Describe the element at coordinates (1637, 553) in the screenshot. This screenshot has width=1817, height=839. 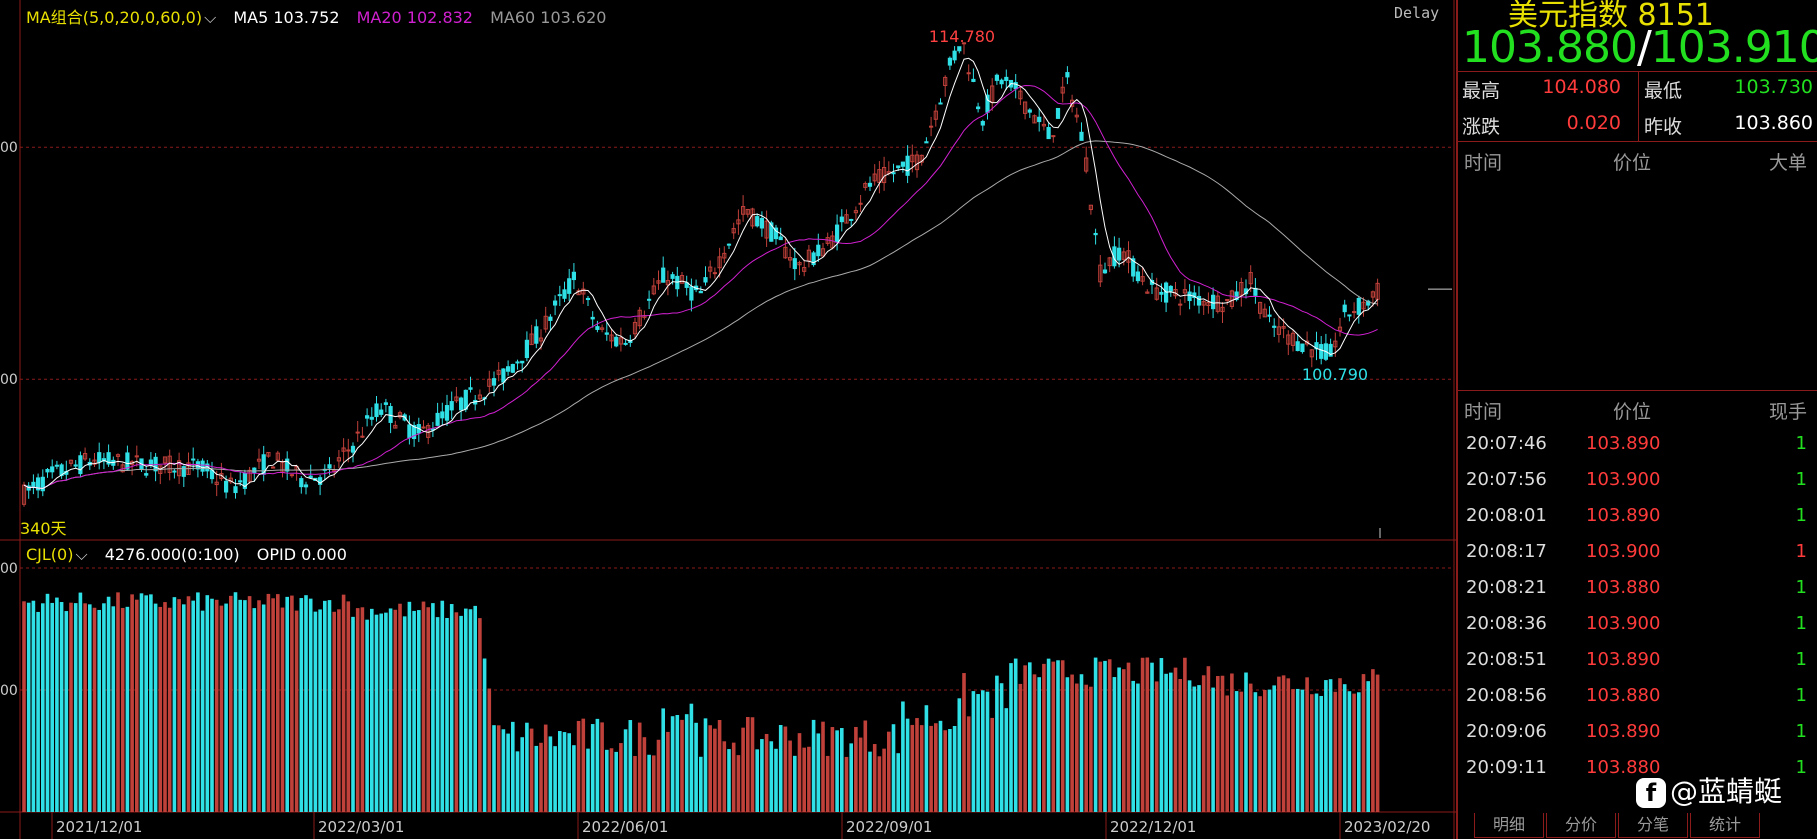
I see `tick-row: 20:08:17 103.900 1` at that location.